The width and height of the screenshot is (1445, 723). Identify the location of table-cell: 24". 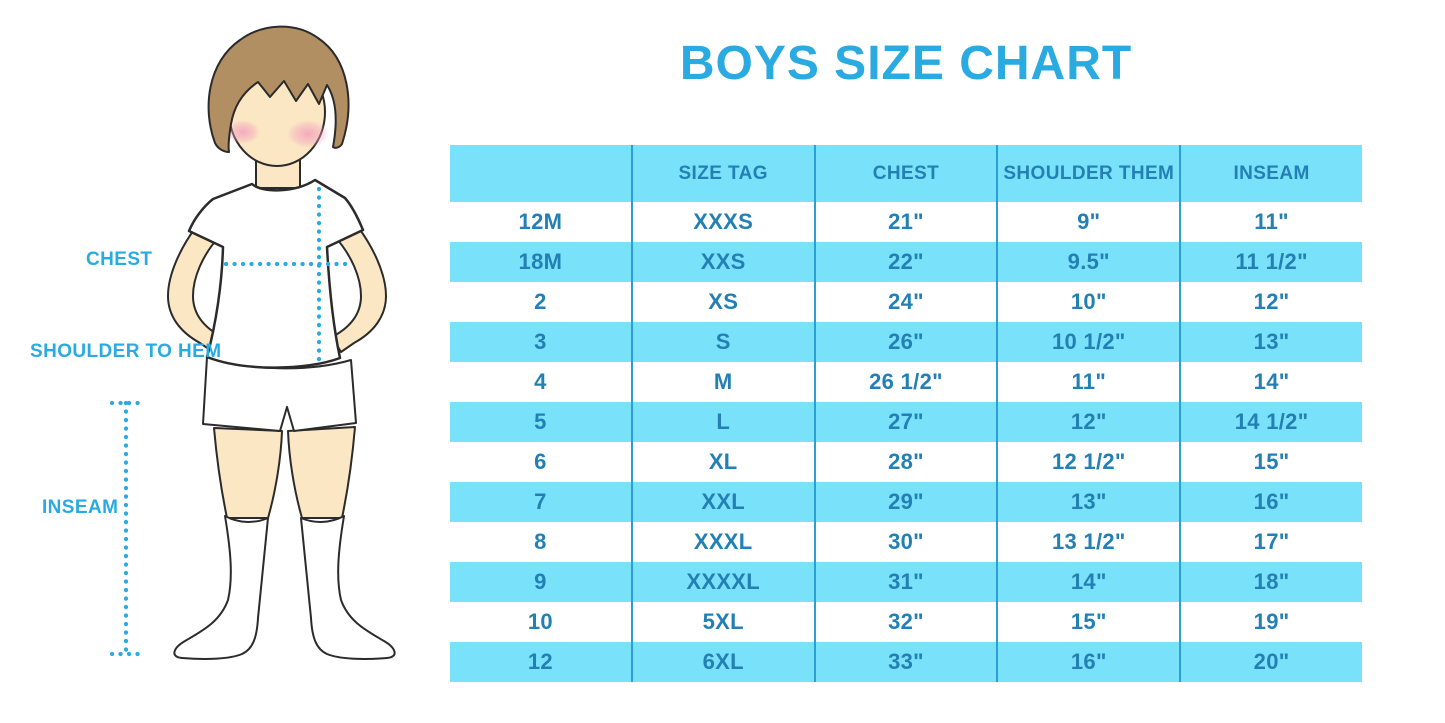
(907, 302).